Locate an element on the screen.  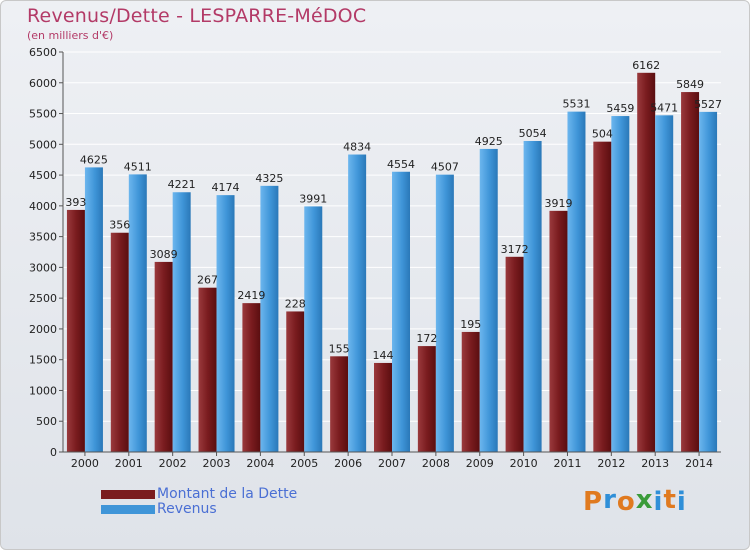
value-label-revenue: 5054 is located at coordinates (533, 133).